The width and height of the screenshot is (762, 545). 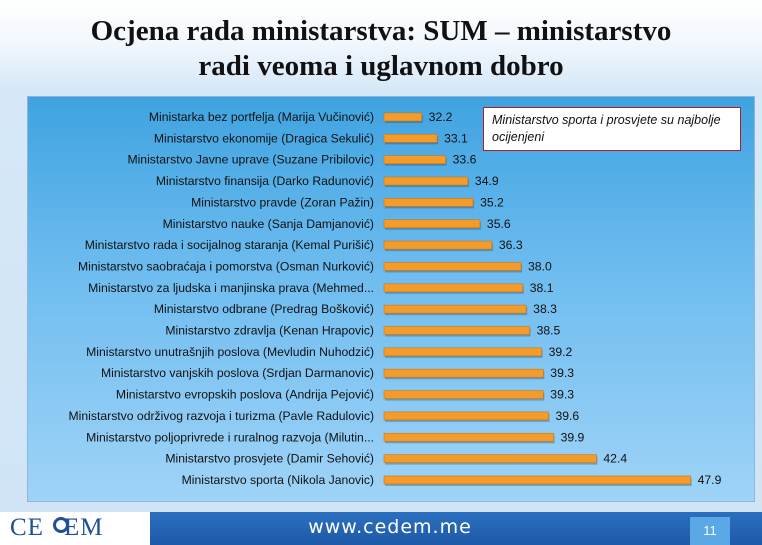 I want to click on title-line-2: radi veoma i uglavnom dobro, so click(x=381, y=66).